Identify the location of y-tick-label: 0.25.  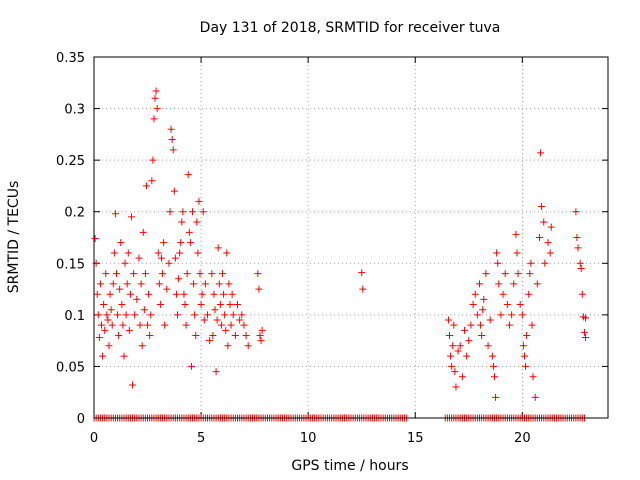
(70, 161).